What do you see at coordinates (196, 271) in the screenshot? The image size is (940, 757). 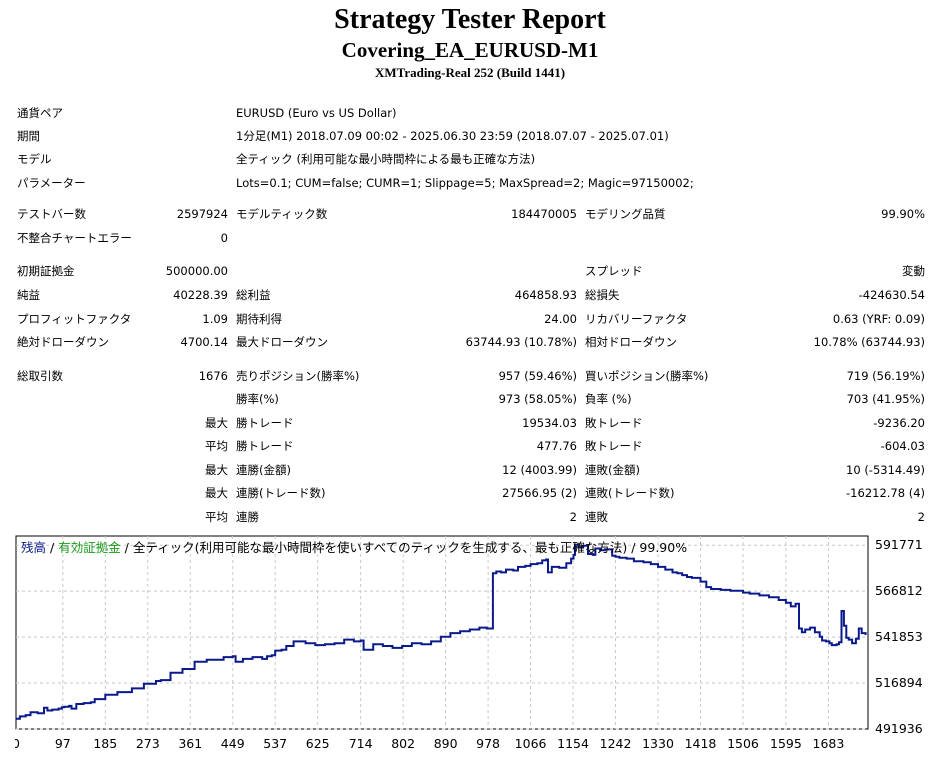 I see `deposit-value: 500000.00` at bounding box center [196, 271].